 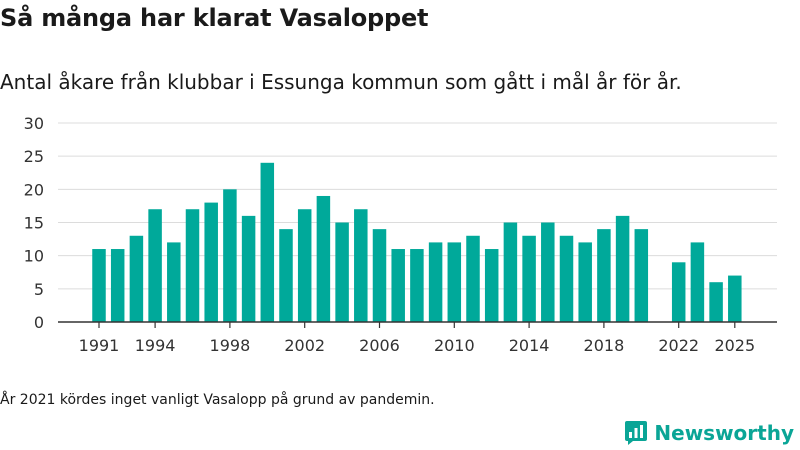 I want to click on bar-2010, so click(x=454, y=282).